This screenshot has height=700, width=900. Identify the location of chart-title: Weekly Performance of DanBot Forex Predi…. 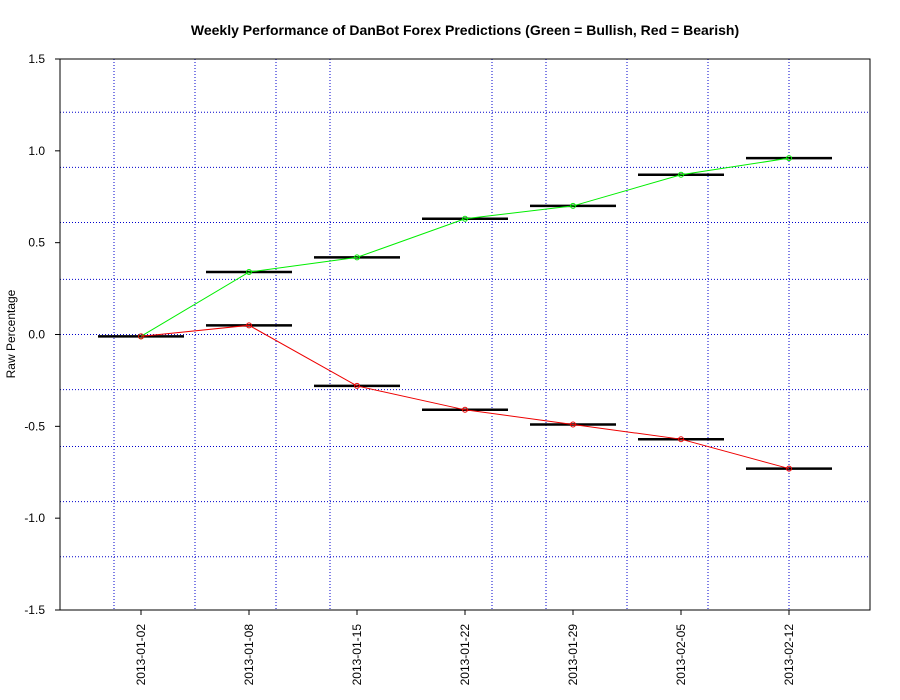
(465, 30).